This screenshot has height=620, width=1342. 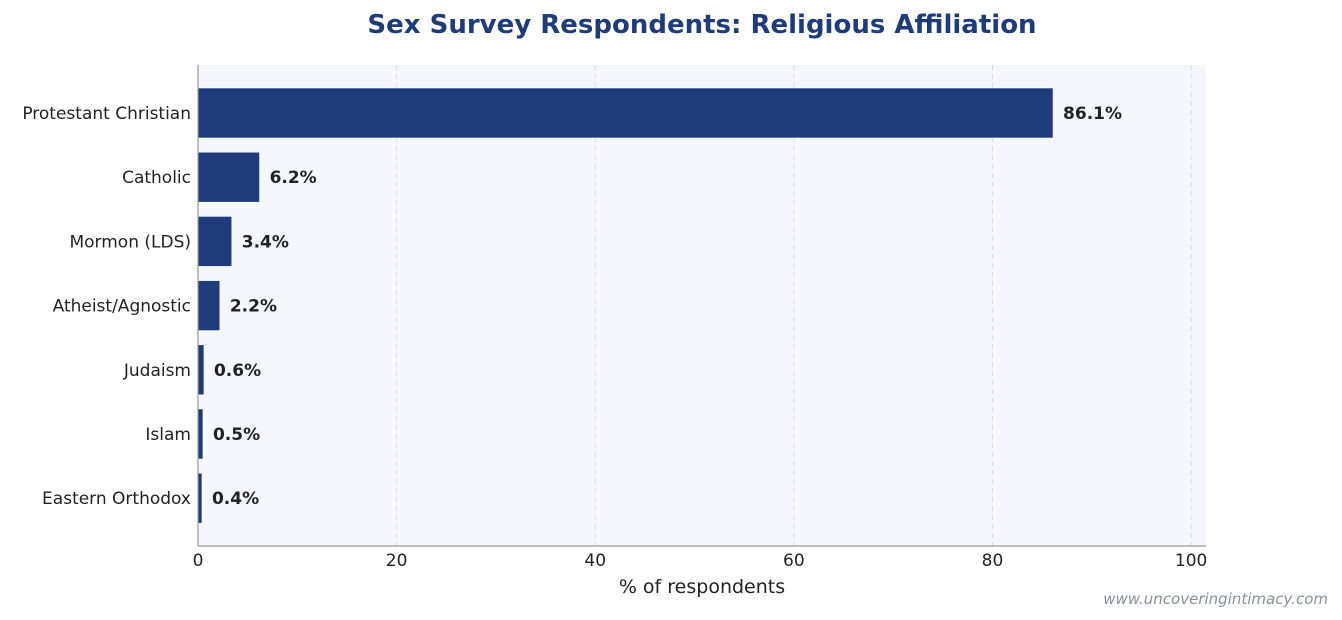 I want to click on x-tick-label: 40, so click(x=595, y=561).